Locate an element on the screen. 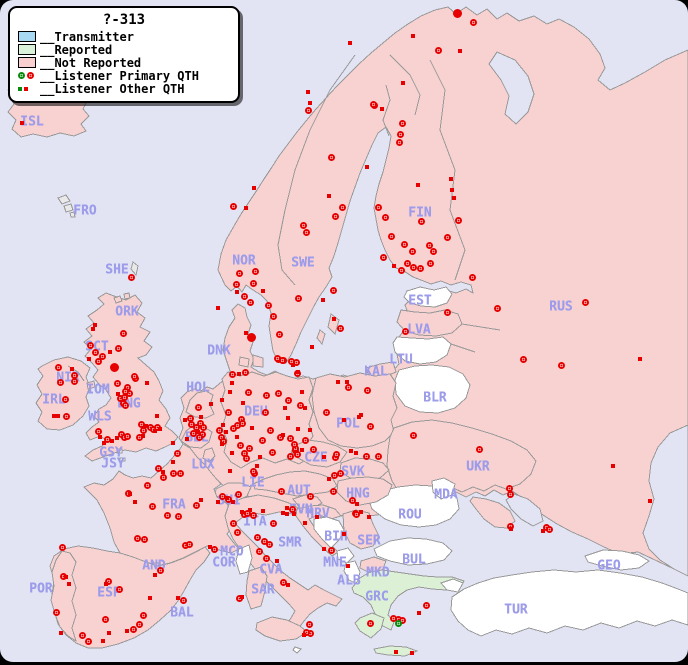  country-fro is located at coordinates (66, 206).